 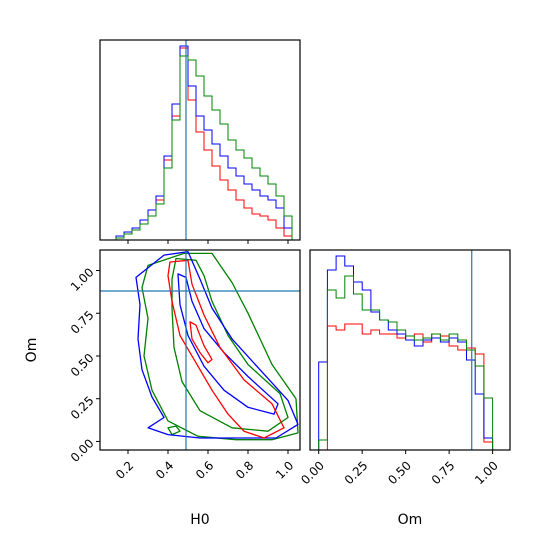 I want to click on panel-h0-histogram, so click(x=200, y=141).